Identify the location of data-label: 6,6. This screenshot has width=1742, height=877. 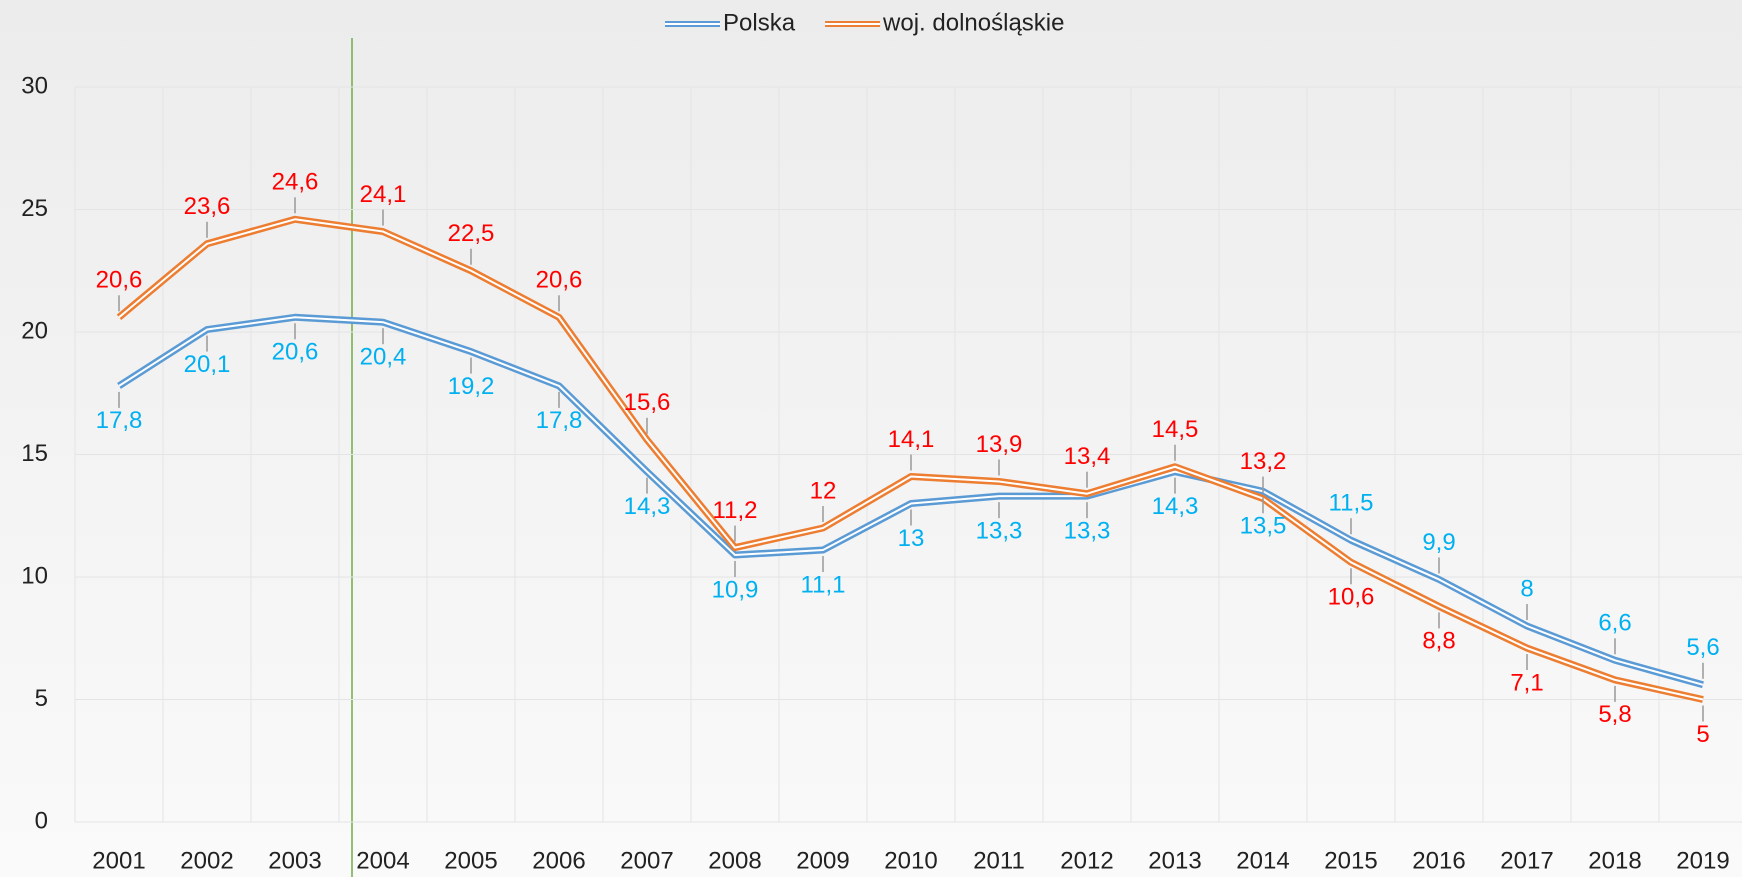
(1614, 623).